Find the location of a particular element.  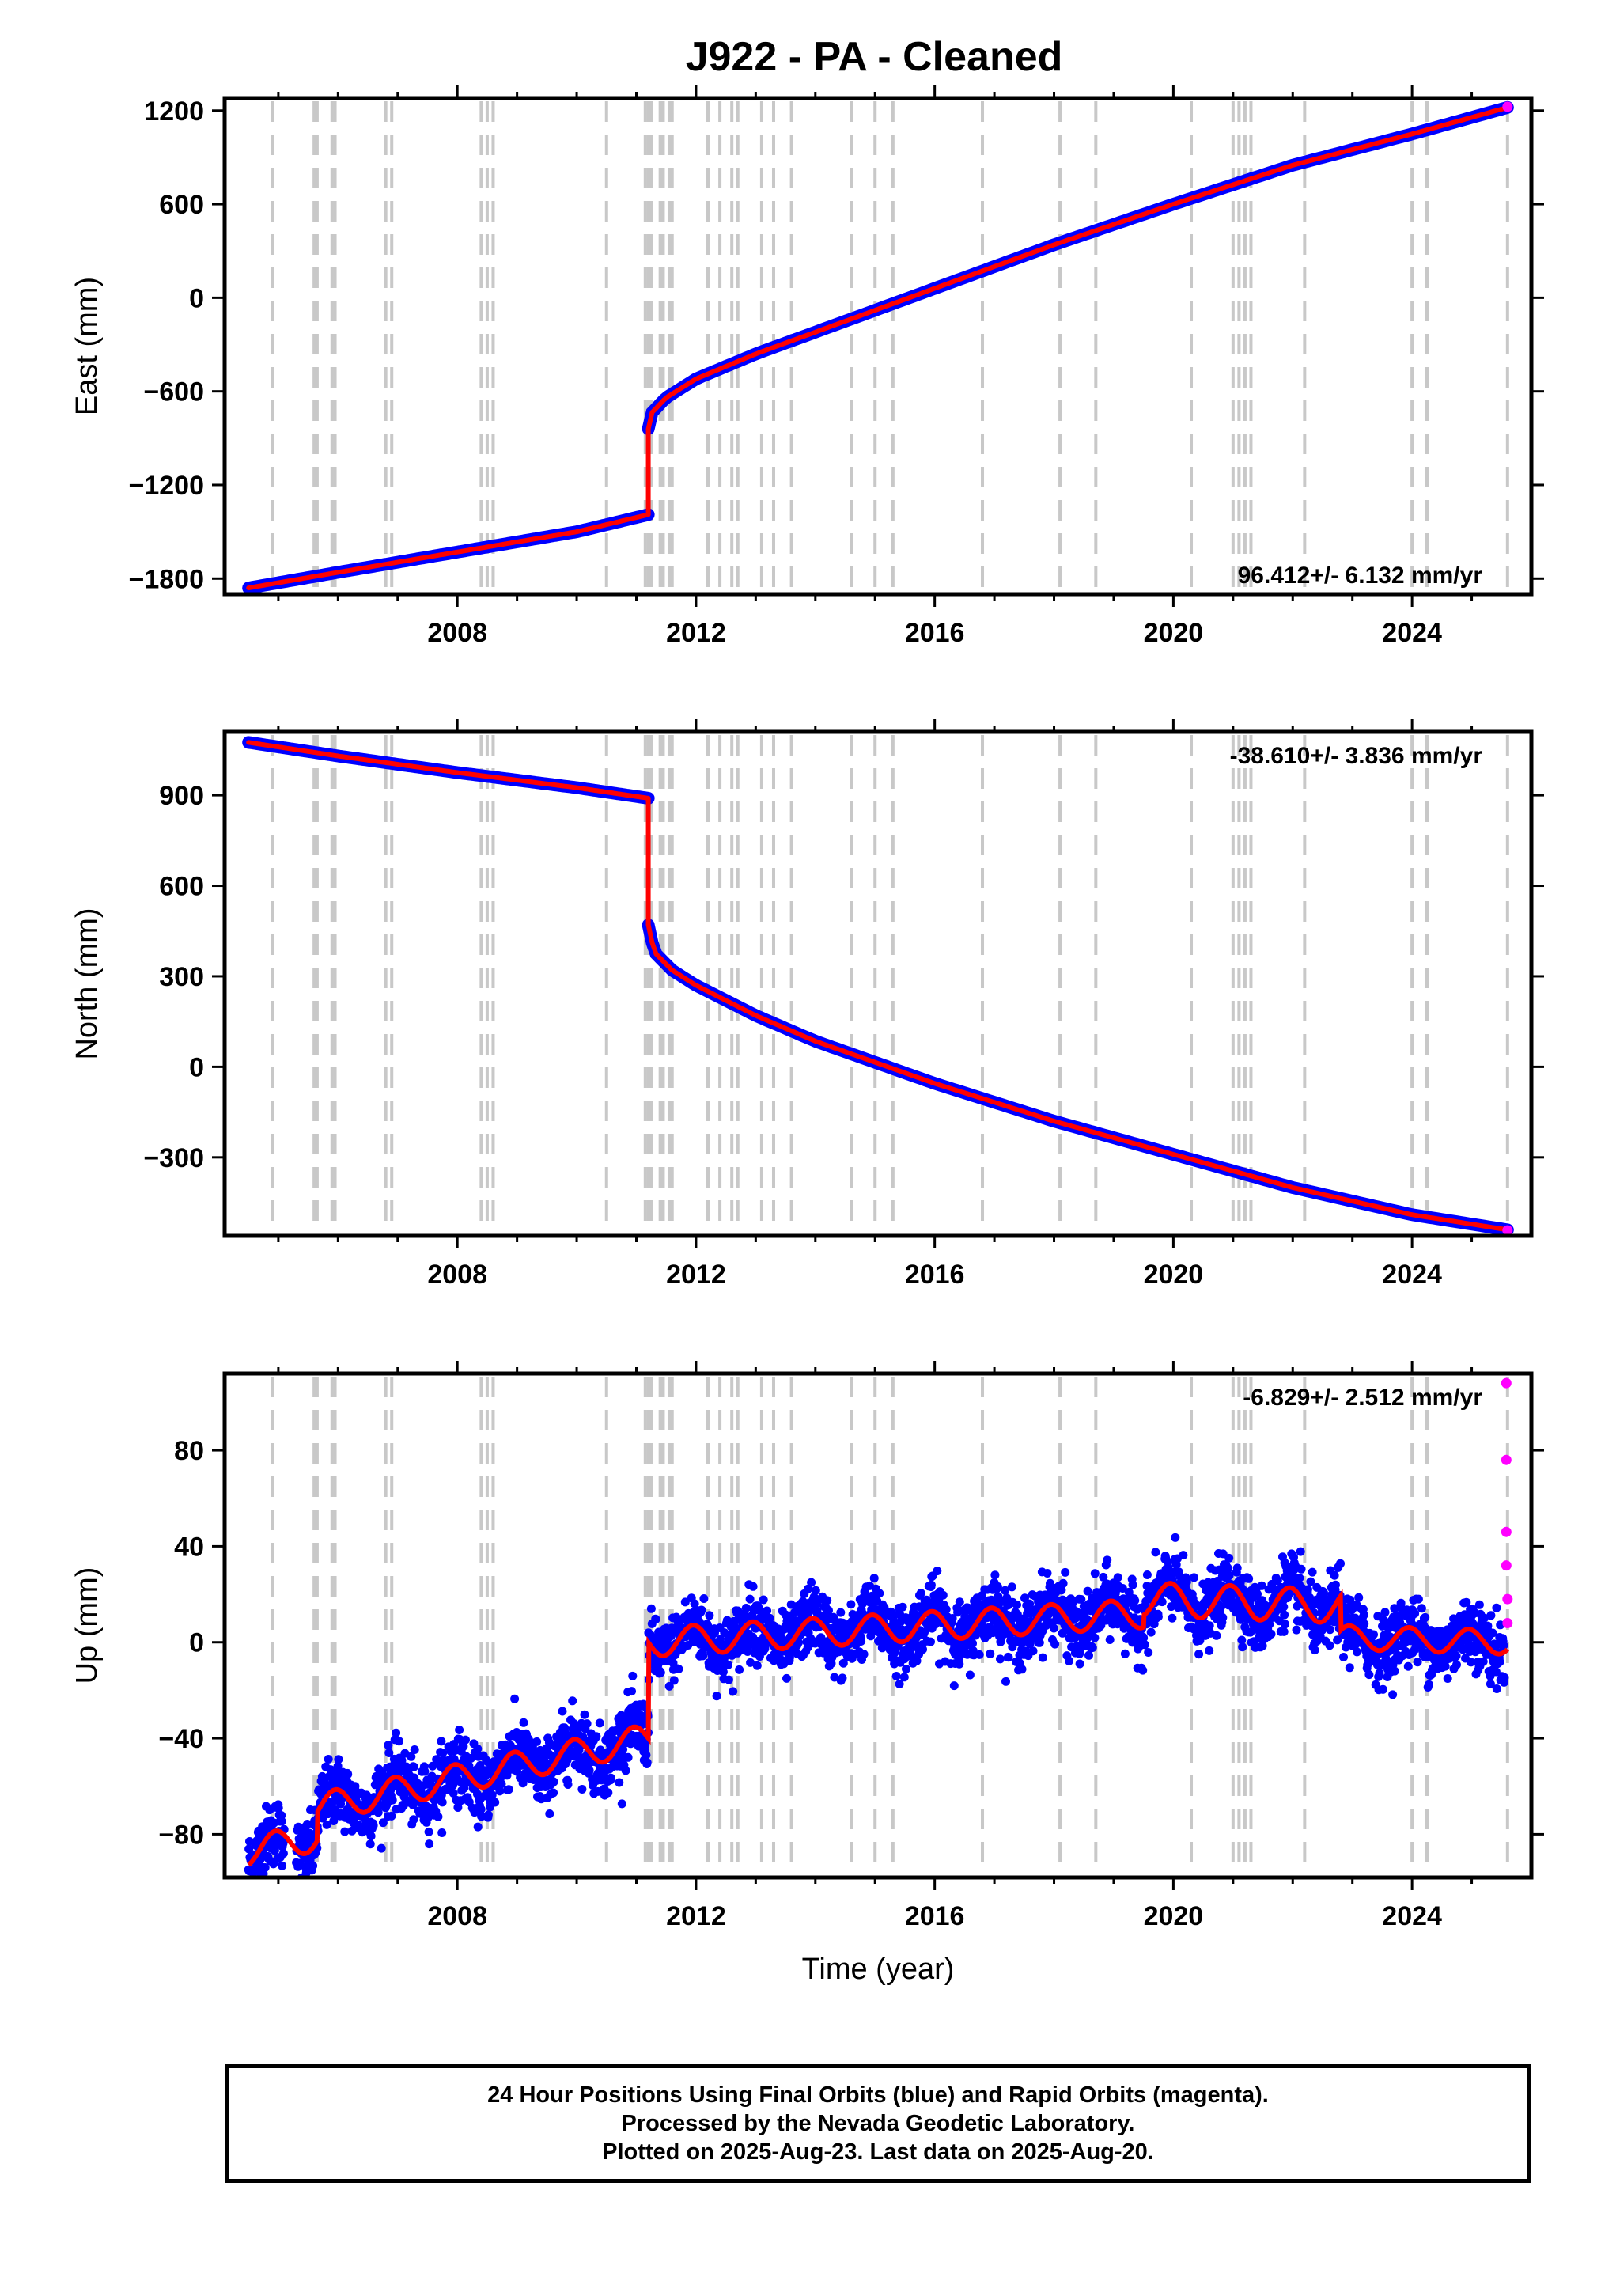

y-axis-title: North (mm) is located at coordinates (87, 983).